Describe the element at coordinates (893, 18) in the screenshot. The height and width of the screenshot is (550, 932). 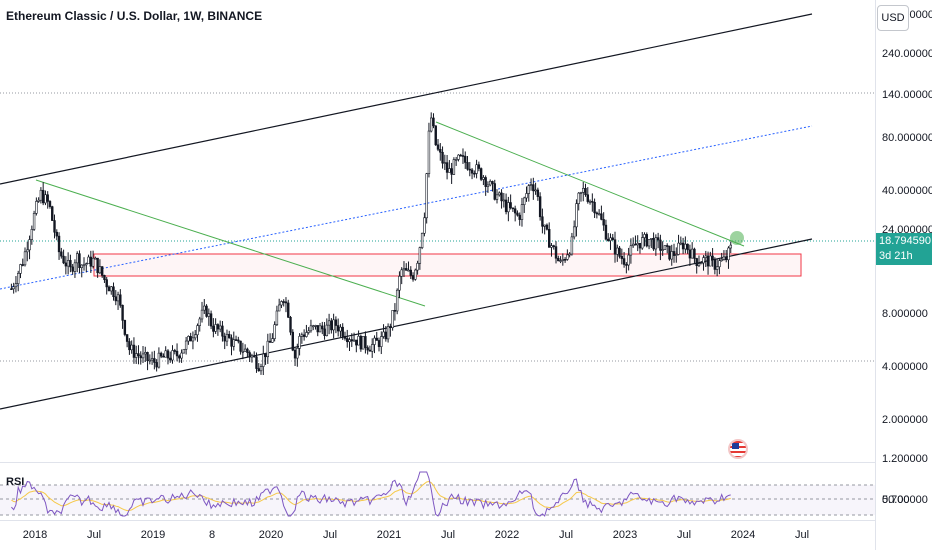
I see `currency-button: USD` at that location.